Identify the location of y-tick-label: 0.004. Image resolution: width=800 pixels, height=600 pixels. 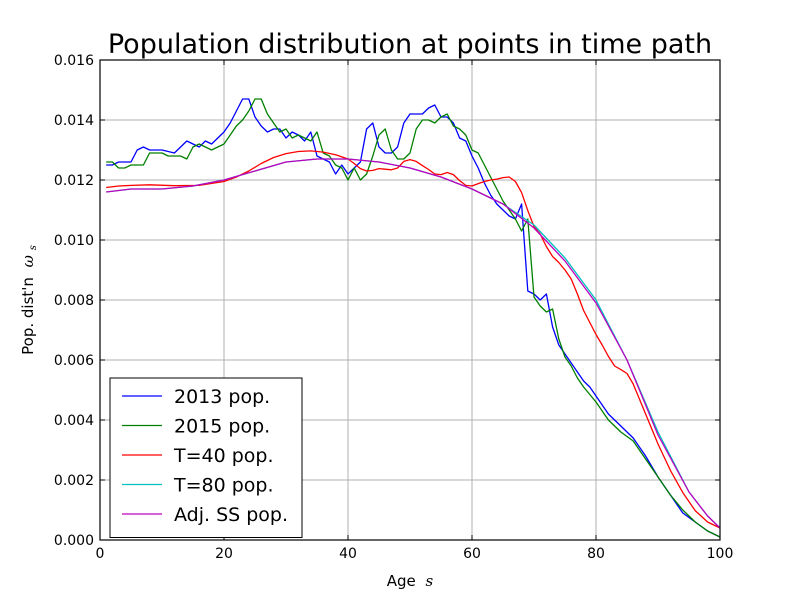
(74, 421).